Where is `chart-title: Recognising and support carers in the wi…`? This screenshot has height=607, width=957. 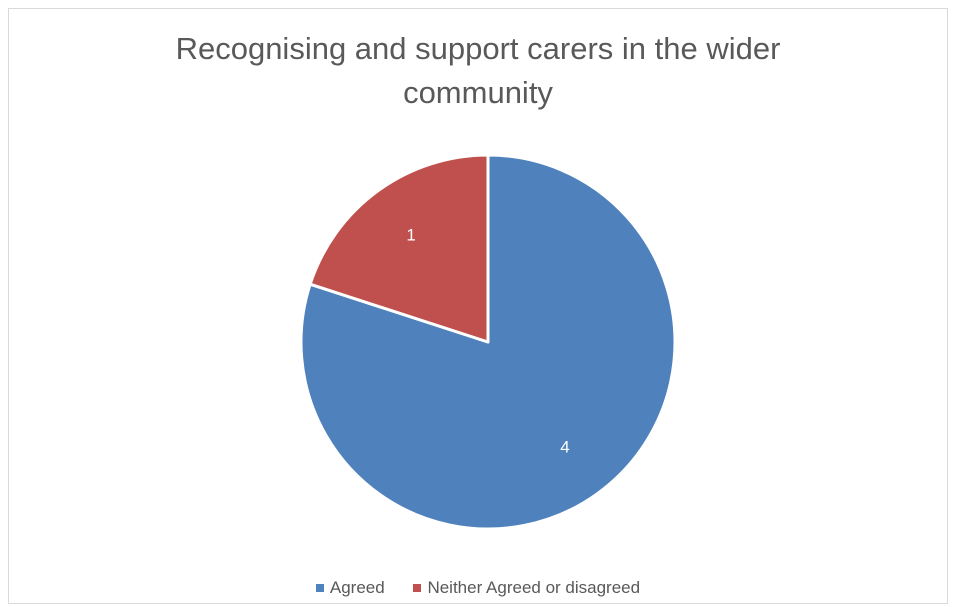 chart-title: Recognising and support carers in the wi… is located at coordinates (478, 71).